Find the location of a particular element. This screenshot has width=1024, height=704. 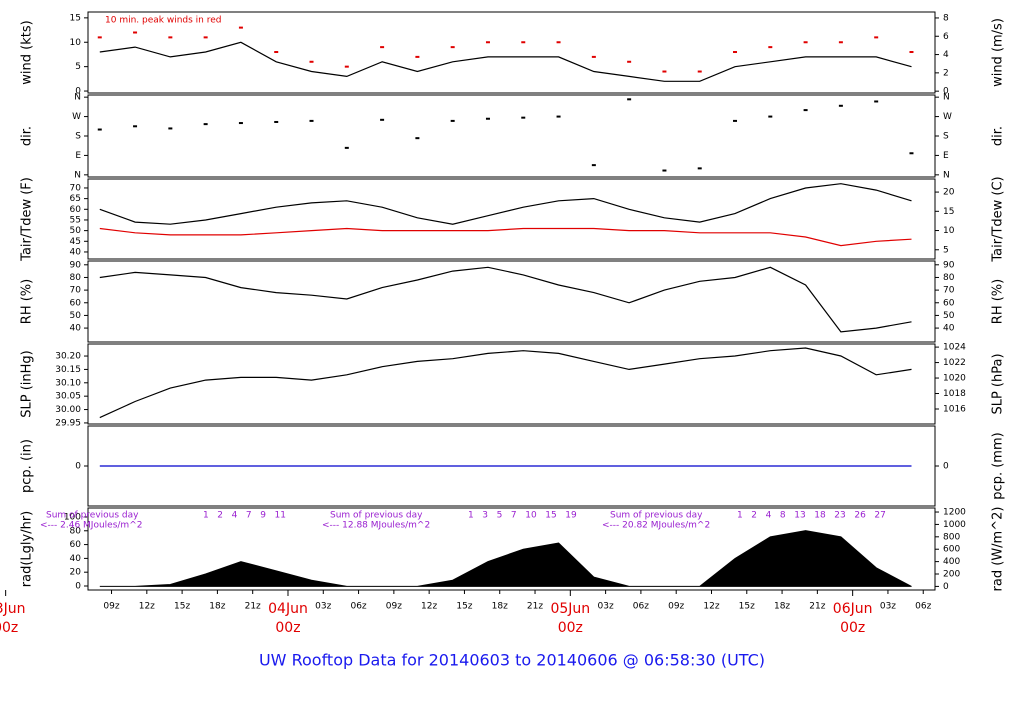

y2-tick-label: 1016 is located at coordinates (954, 409).